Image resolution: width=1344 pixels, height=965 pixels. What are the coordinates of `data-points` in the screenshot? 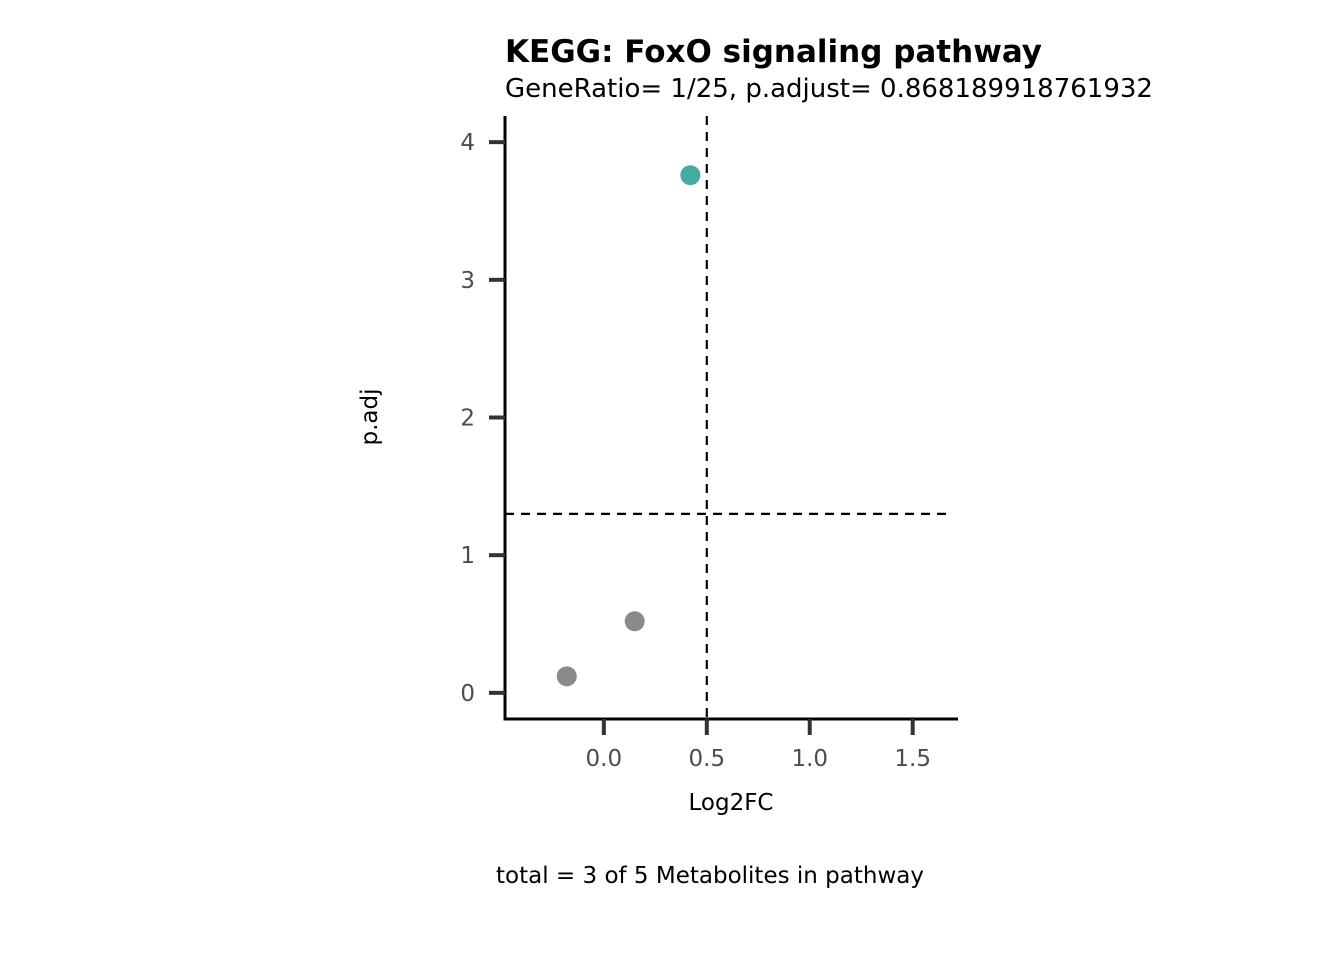 It's located at (628, 426).